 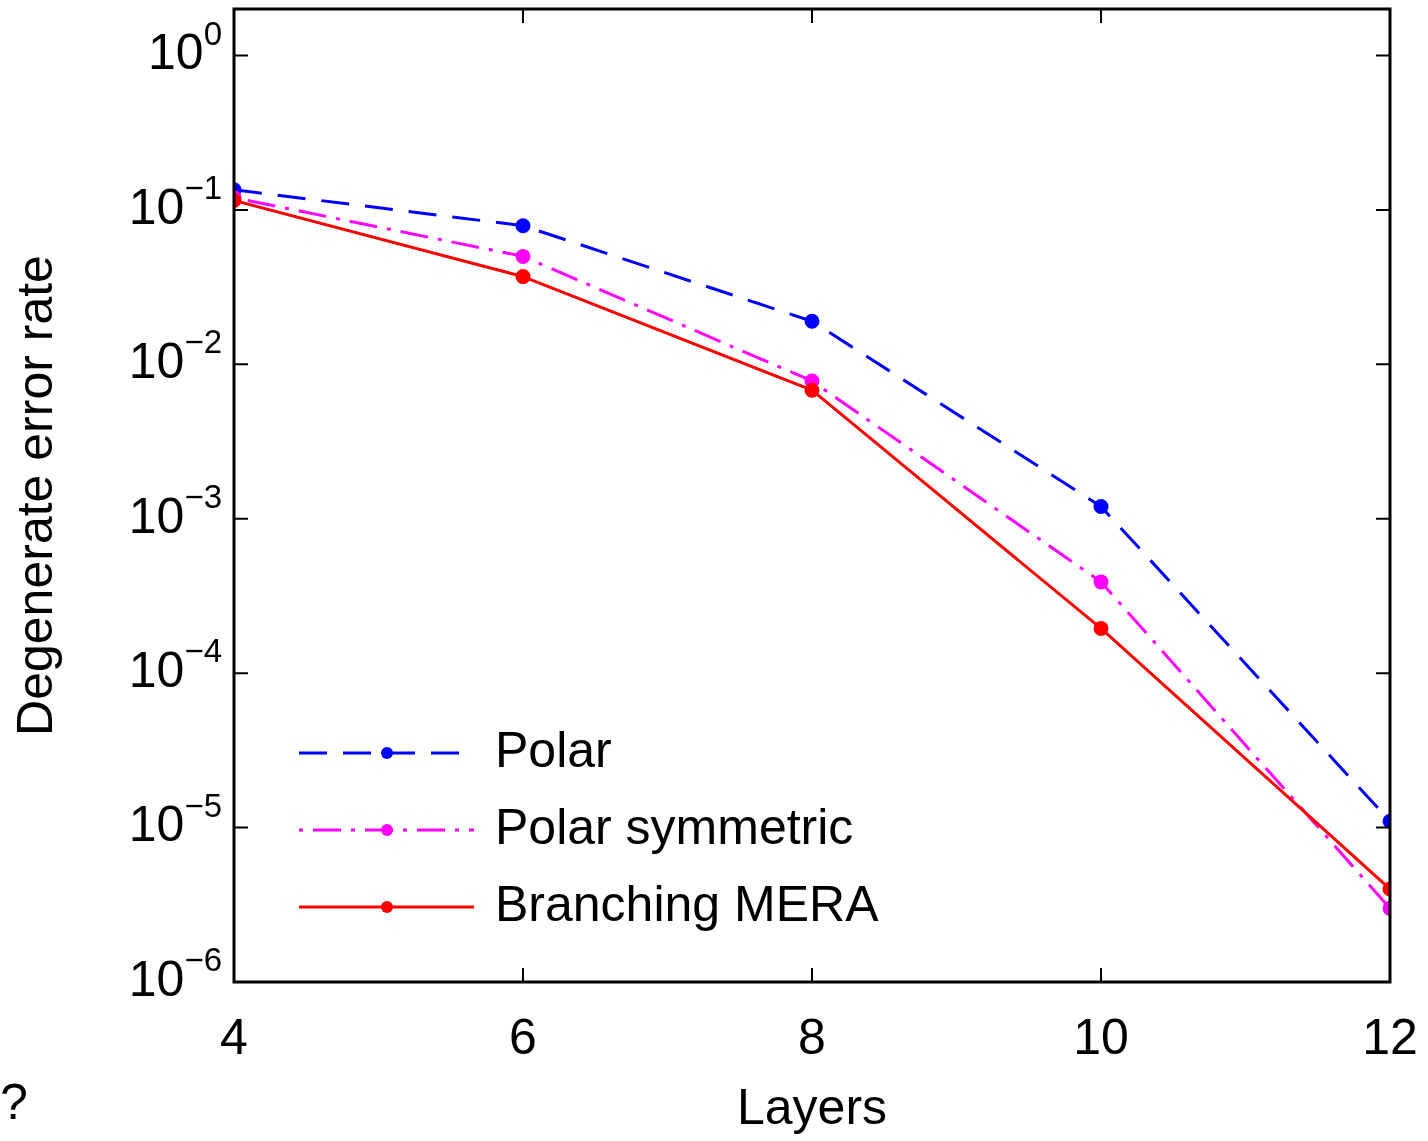 I want to click on legend-label: Polar symmetric, so click(x=674, y=826).